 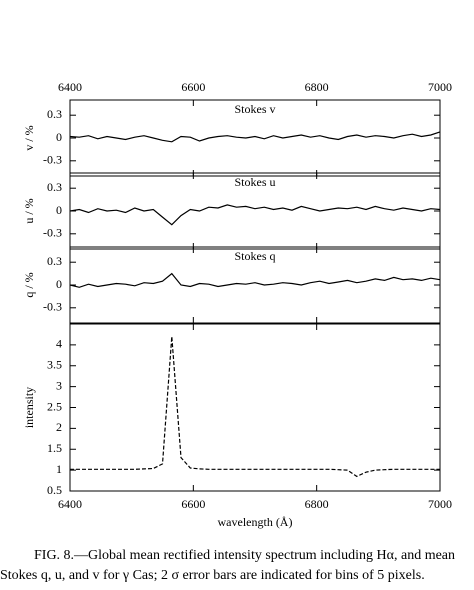 I want to click on y-tick-label: 0.5, so click(x=54, y=490).